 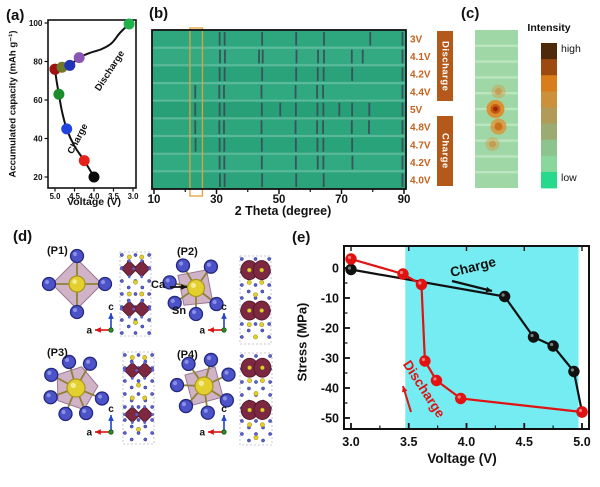 I want to click on voltage-row-label: 4.7V, so click(x=420, y=145).